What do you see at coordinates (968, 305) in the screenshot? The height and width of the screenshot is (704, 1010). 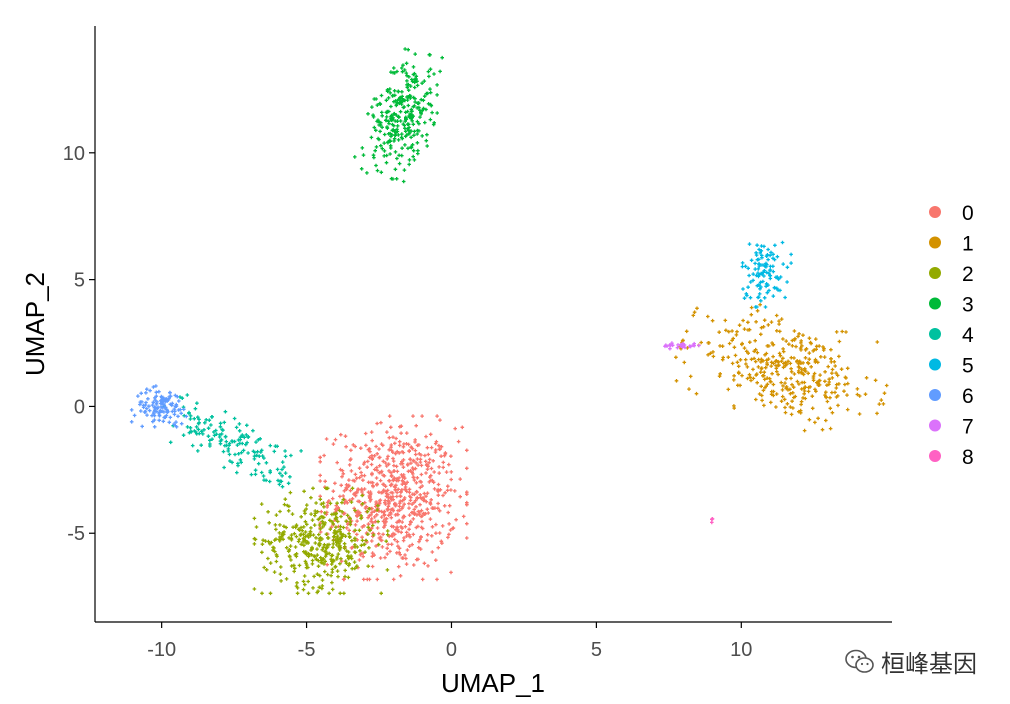 I see `legend-label-3: 3` at bounding box center [968, 305].